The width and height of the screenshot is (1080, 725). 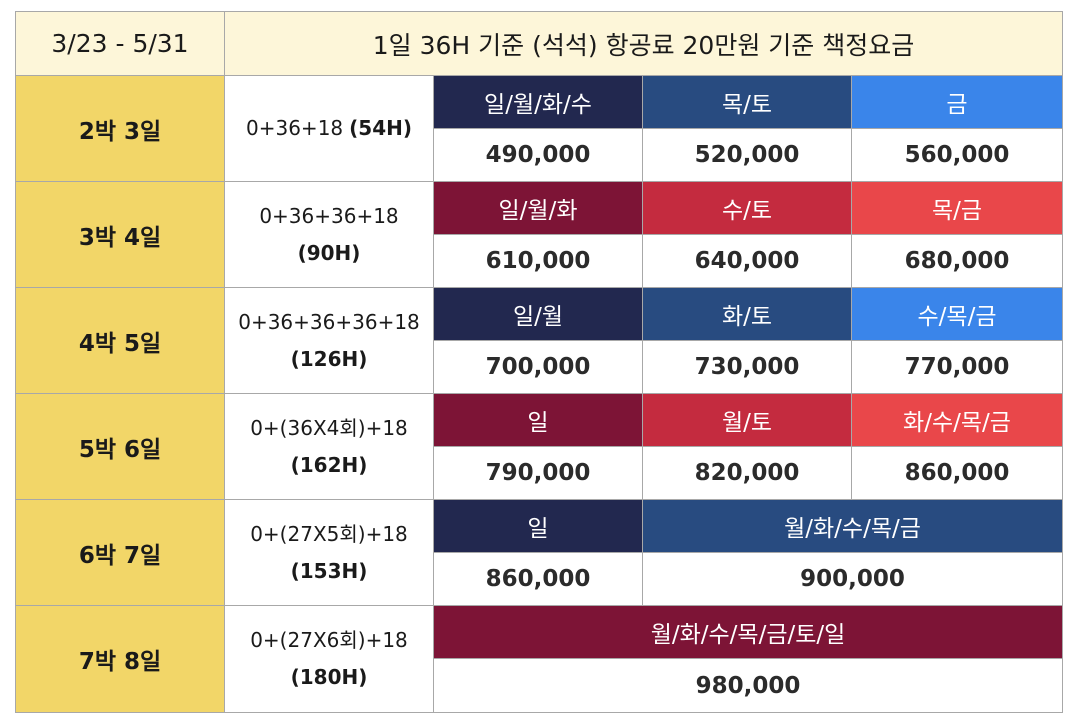 I want to click on day-group-header: 월/화/수/목/금, so click(x=852, y=526).